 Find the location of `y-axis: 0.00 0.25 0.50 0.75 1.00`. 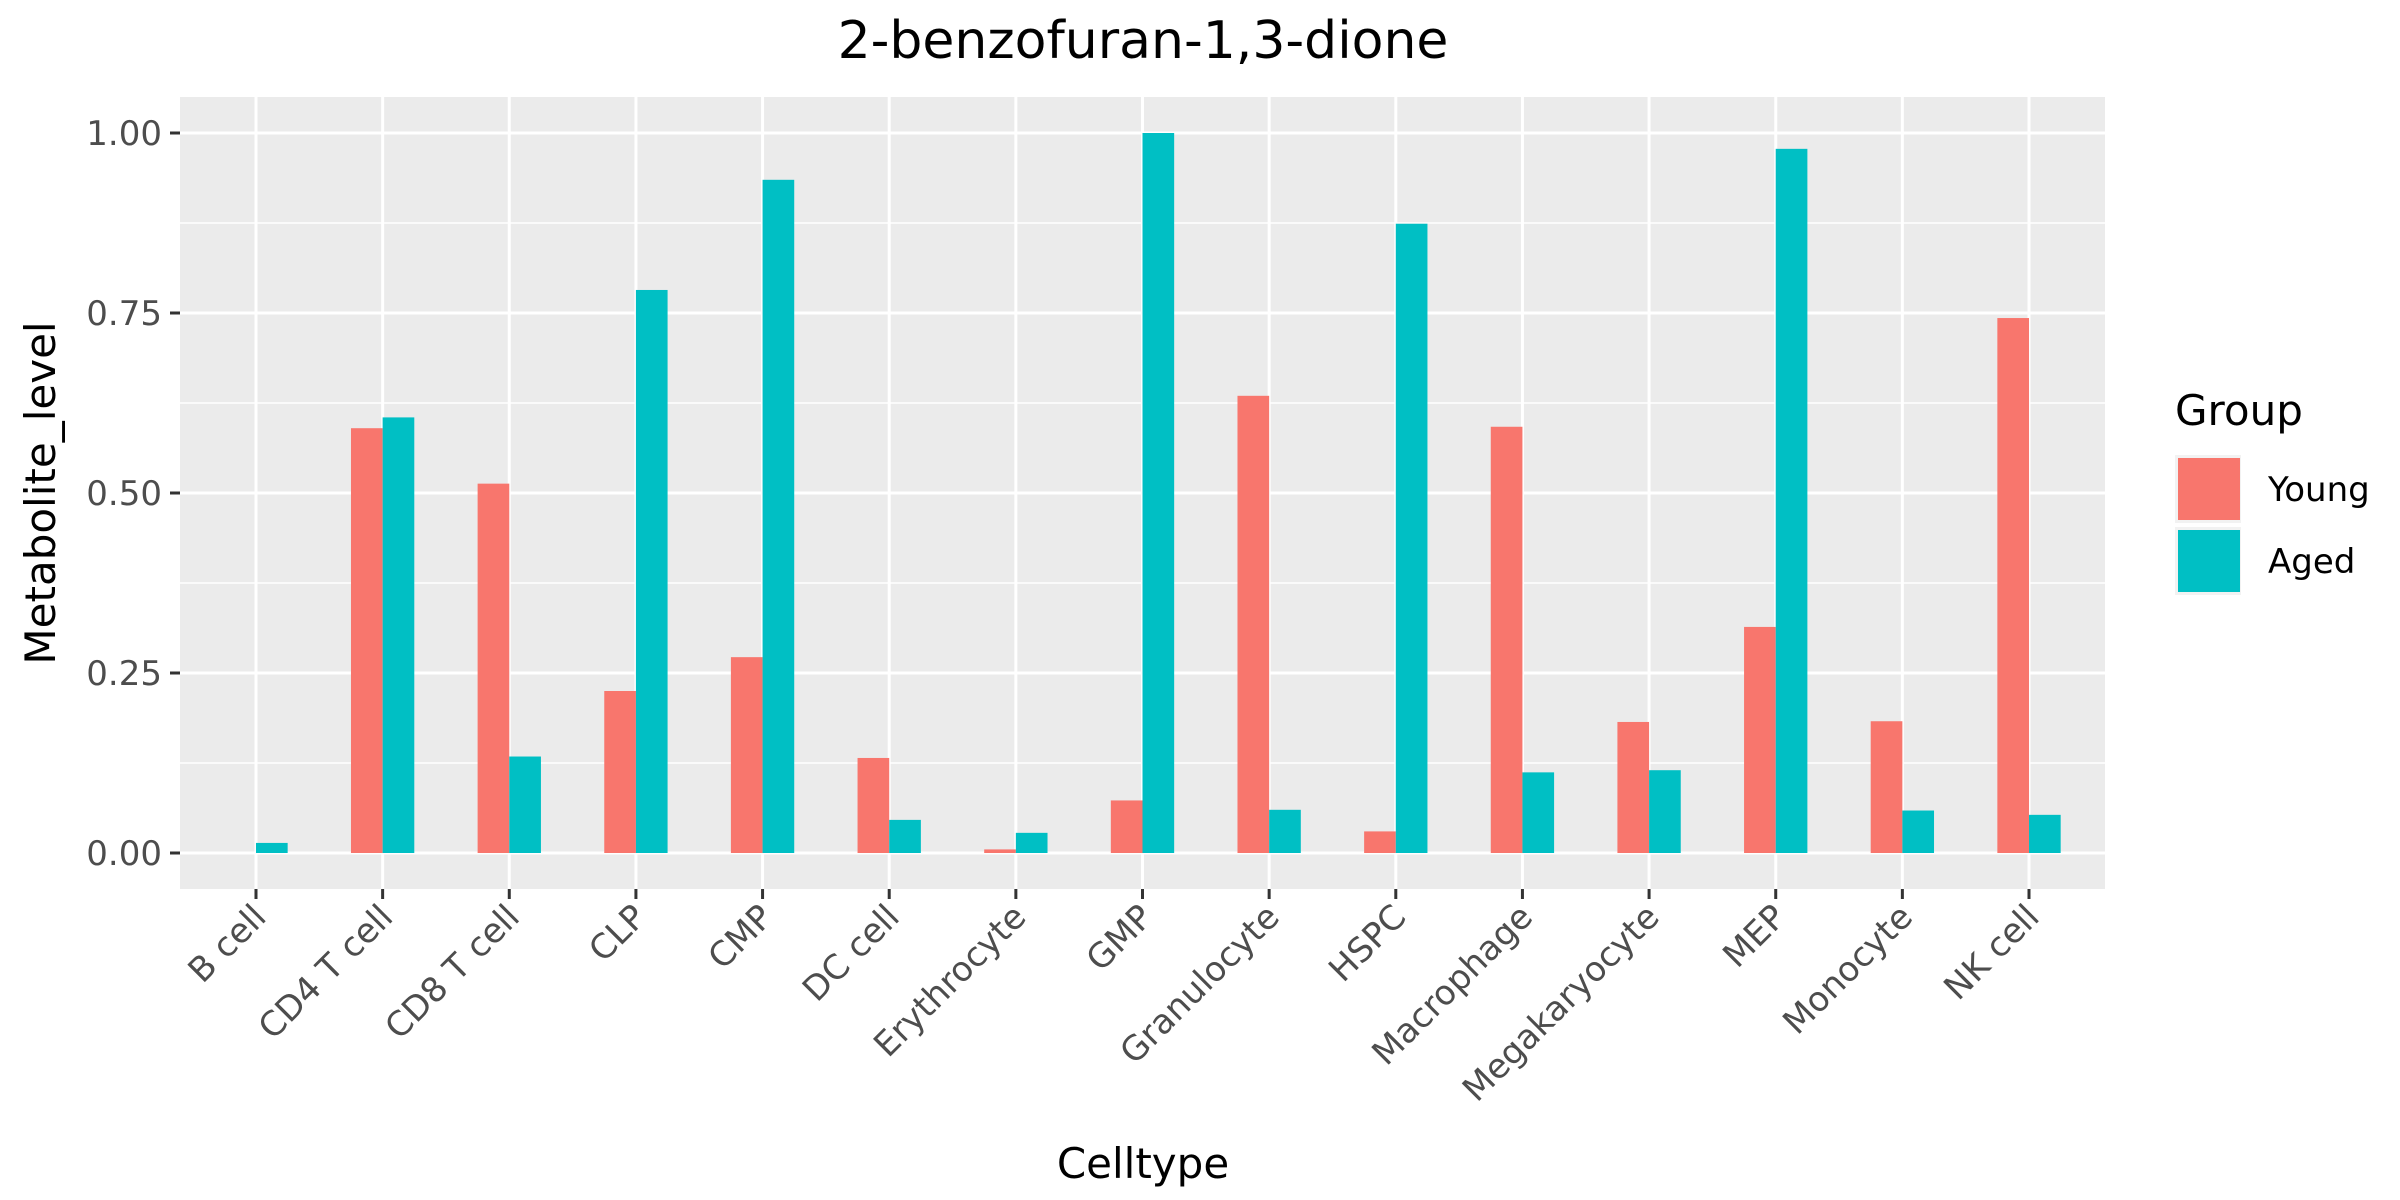

y-axis: 0.00 0.25 0.50 0.75 1.00 is located at coordinates (133, 494).